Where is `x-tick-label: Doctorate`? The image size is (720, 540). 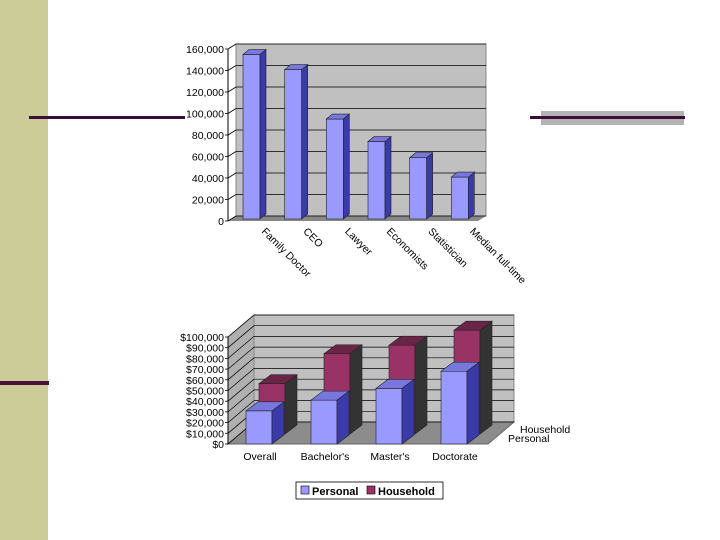 x-tick-label: Doctorate is located at coordinates (455, 457).